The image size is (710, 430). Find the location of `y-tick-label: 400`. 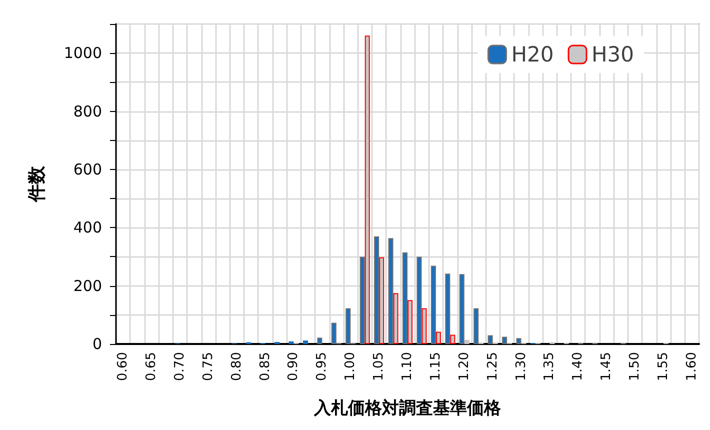

y-tick-label: 400 is located at coordinates (87, 227).